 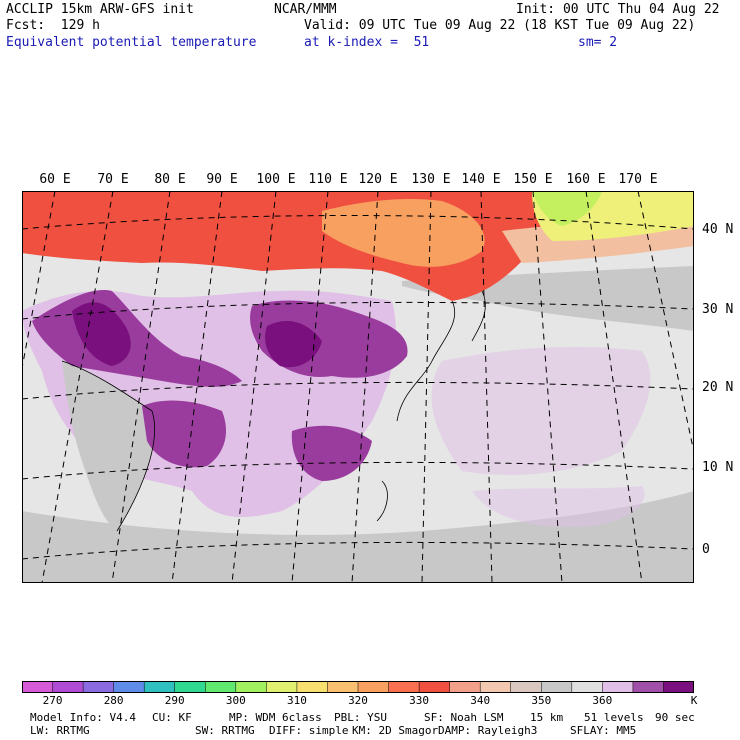 What do you see at coordinates (395, 730) in the screenshot?
I see `footer-item: KM: 2D Smagor` at bounding box center [395, 730].